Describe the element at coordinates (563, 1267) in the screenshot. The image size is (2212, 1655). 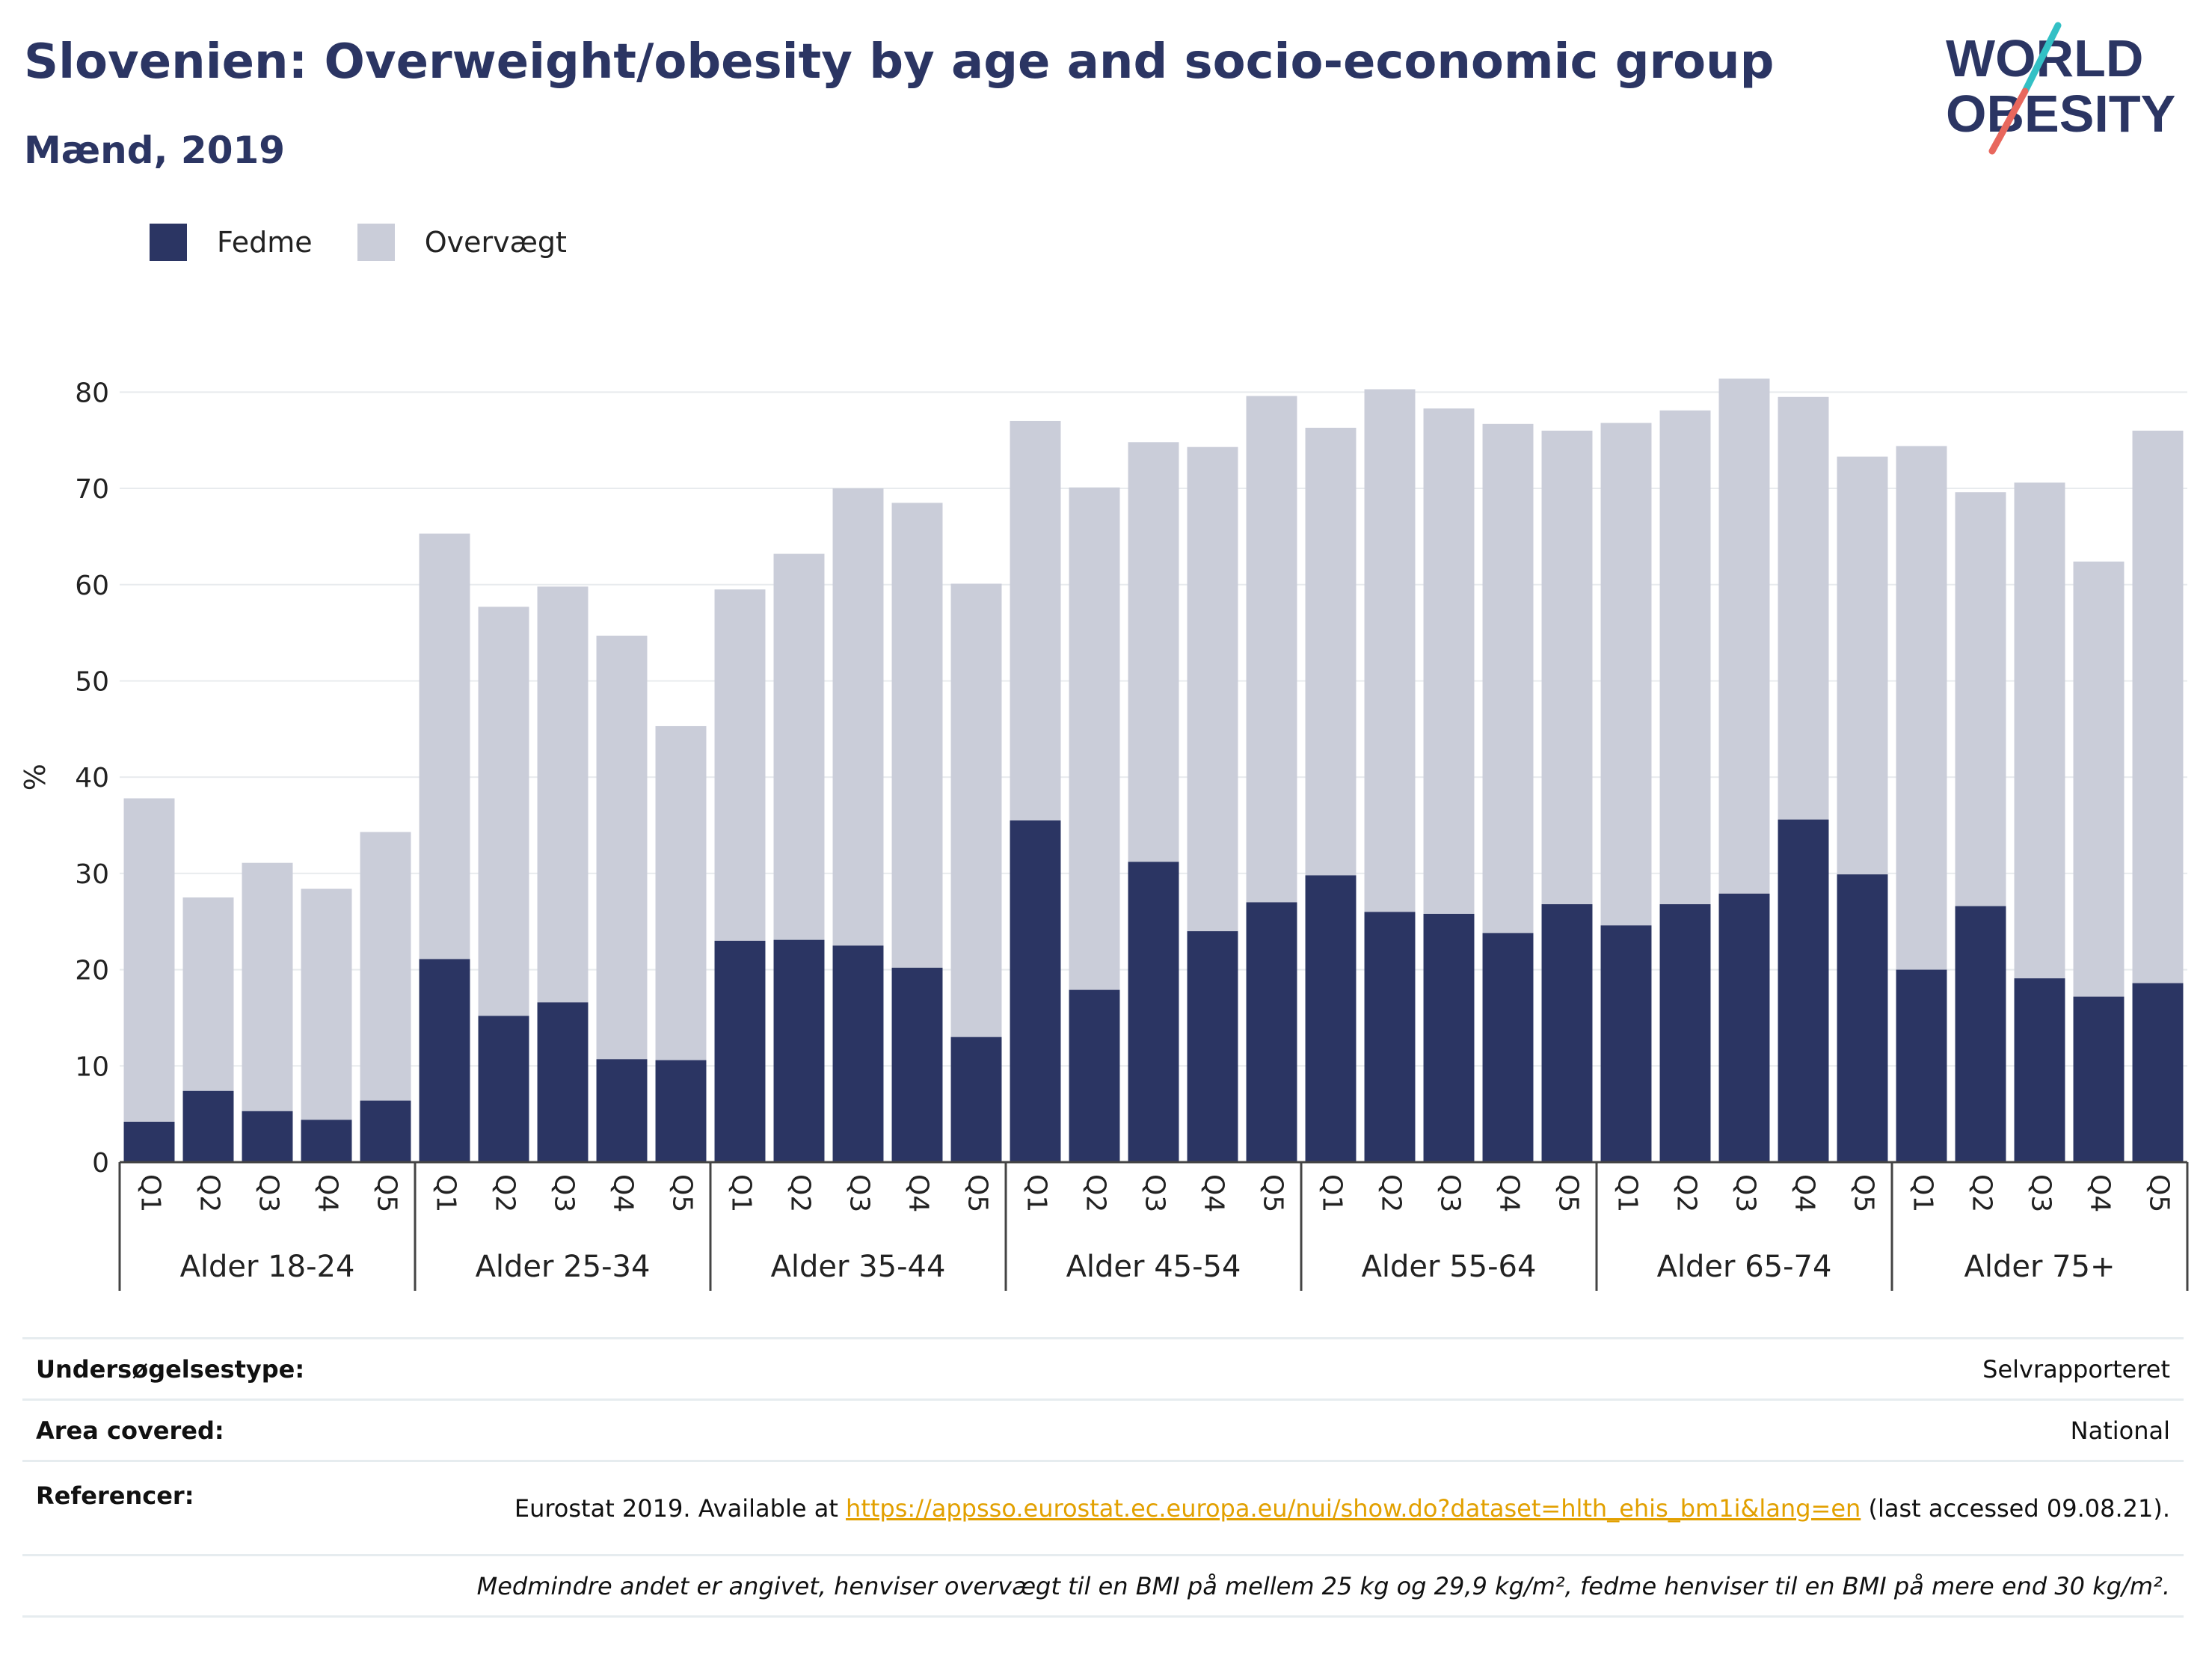
I see `group-label: Alder 25-34` at that location.